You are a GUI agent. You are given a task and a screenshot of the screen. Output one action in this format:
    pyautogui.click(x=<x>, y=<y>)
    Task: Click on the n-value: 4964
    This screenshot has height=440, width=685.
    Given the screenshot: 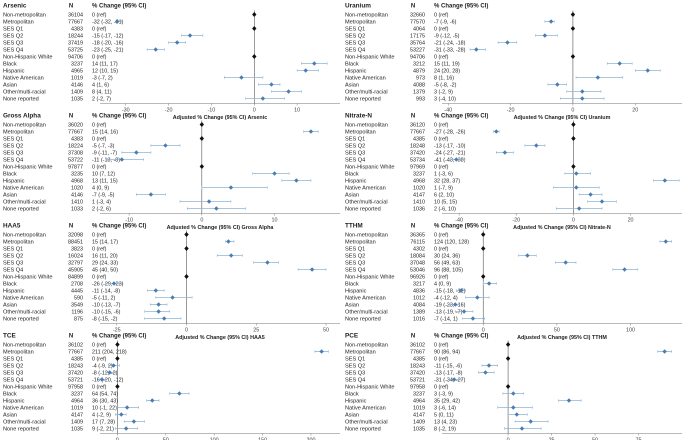 What is the action you would take?
    pyautogui.click(x=419, y=402)
    